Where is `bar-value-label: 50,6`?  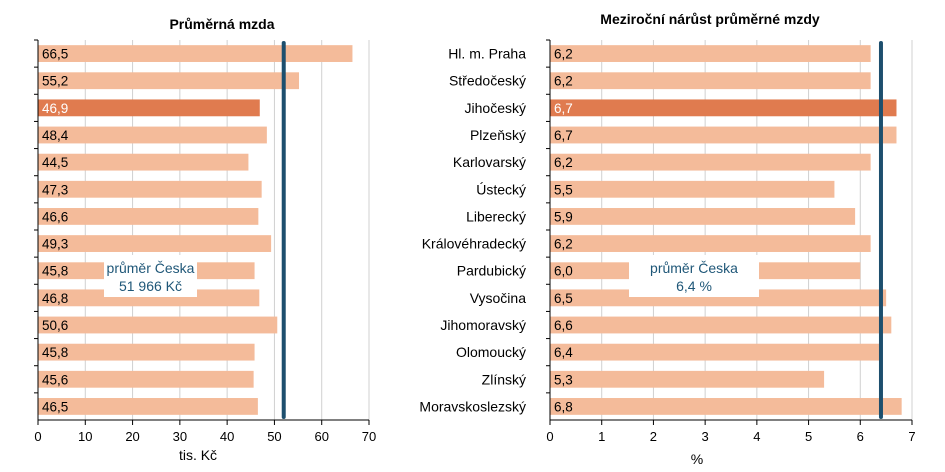 bar-value-label: 50,6 is located at coordinates (55, 325).